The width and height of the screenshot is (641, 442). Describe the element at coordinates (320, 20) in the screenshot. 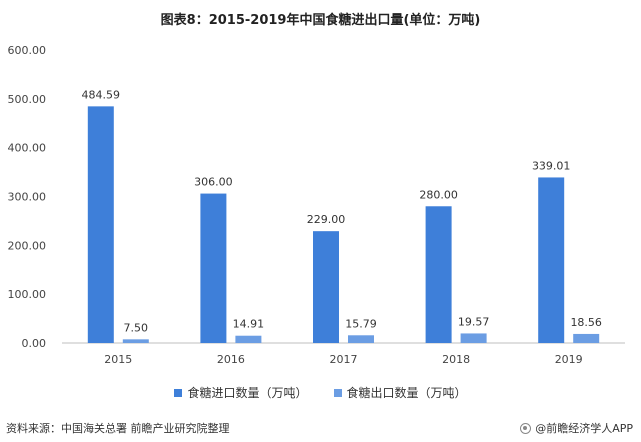

I see `chart-title: 图表8：2015-2019年中国食糖进出口量(单位：万吨)` at that location.